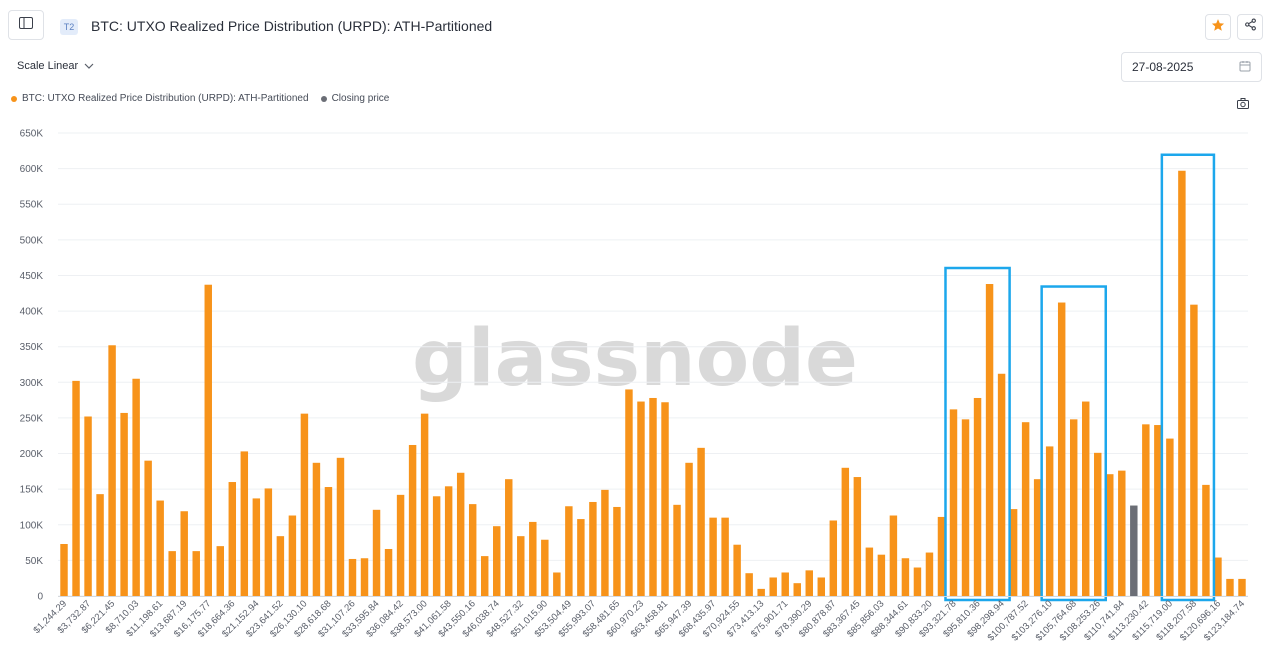 Image resolution: width=1268 pixels, height=657 pixels. I want to click on legend-item-closing-price: Closing price, so click(354, 98).